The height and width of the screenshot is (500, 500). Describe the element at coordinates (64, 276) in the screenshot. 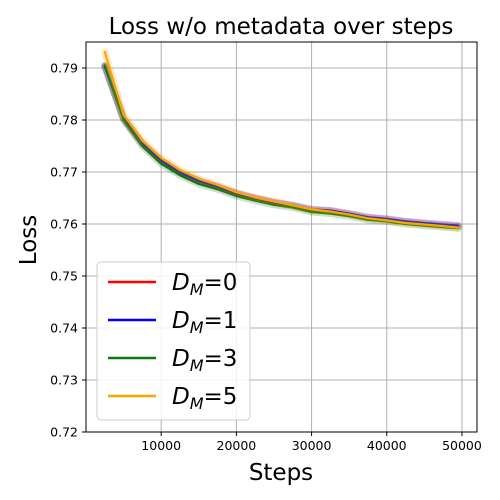

I see `y-tick-label: 0.75` at that location.